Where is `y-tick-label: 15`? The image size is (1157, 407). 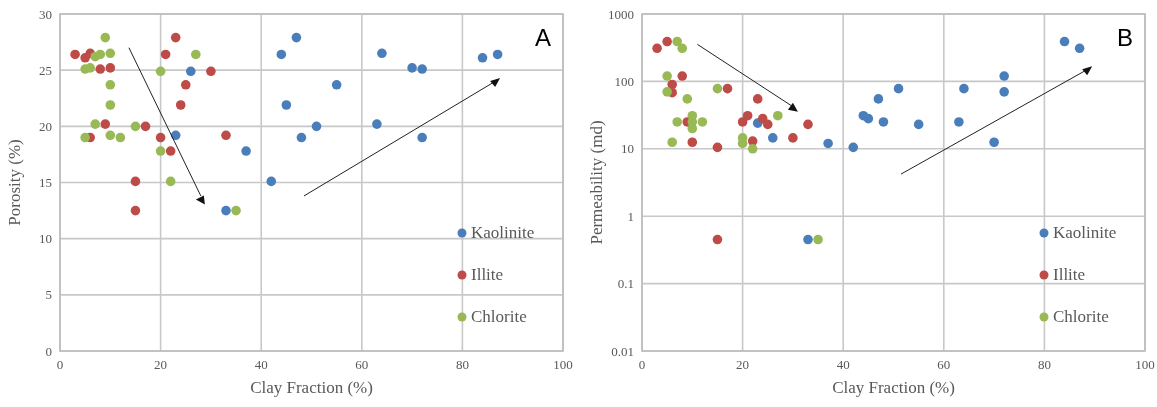 y-tick-label: 15 is located at coordinates (45, 182).